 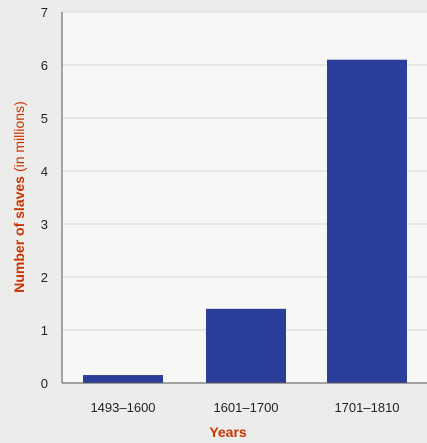 I want to click on y-tick-label: 0, so click(x=44, y=383).